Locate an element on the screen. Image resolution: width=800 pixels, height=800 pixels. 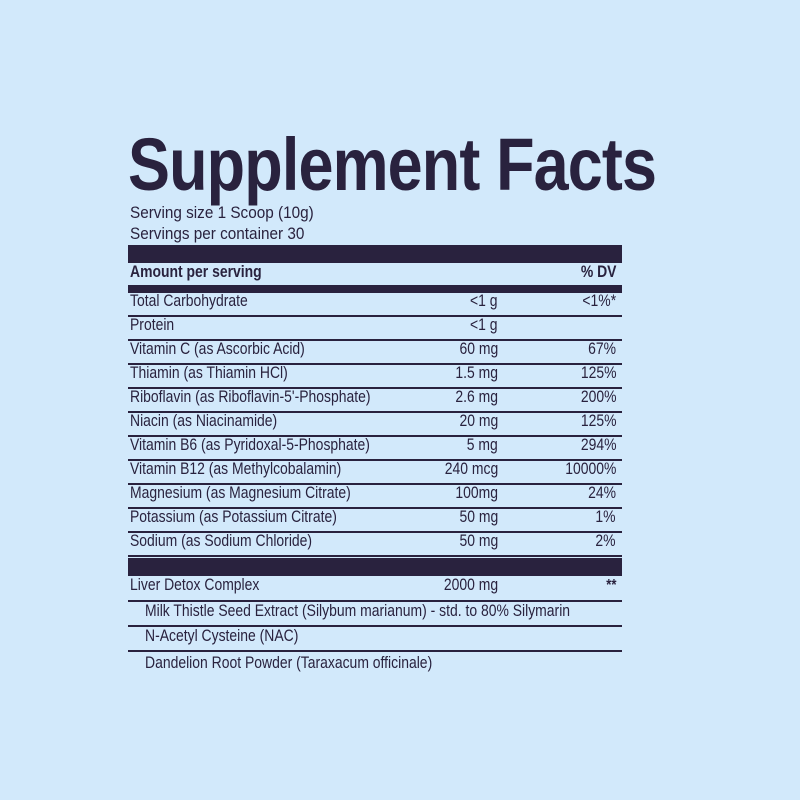
complex-row: Liver Detox Complex 2000 mg ** is located at coordinates (375, 588).